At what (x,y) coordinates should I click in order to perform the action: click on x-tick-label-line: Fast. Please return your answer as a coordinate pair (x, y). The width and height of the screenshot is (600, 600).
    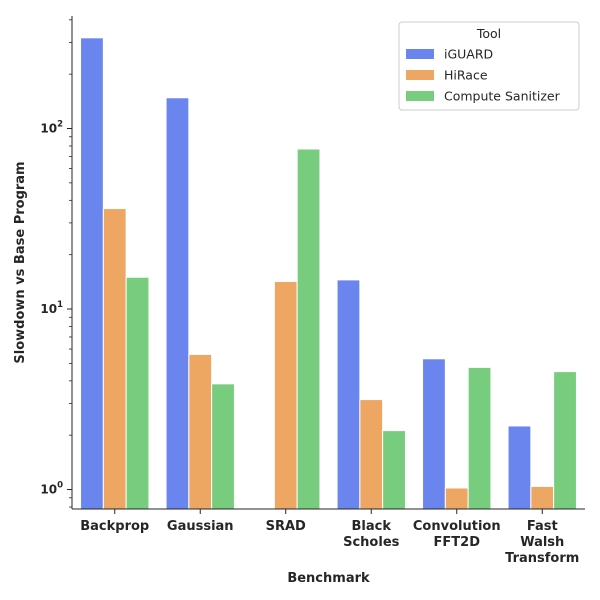
    Looking at the image, I should click on (542, 526).